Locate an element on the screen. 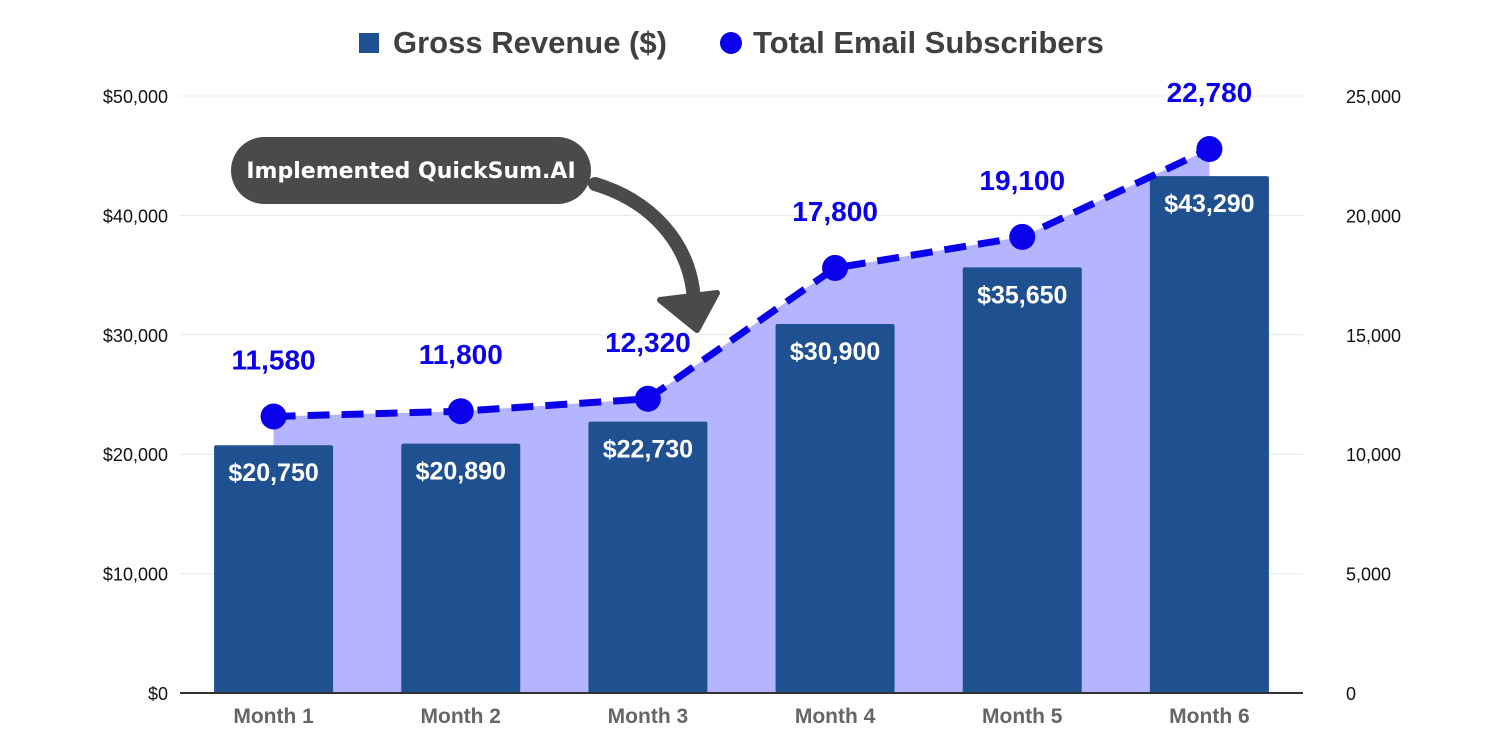 This screenshot has height=754, width=1500. right-axis-tick-label: 10,000 is located at coordinates (1373, 455).